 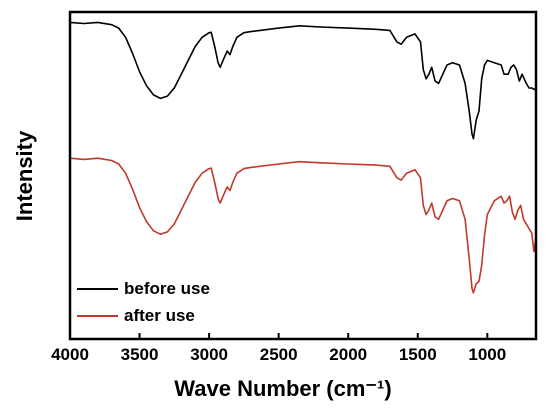 I want to click on y-axis-title: Intensity, so click(x=24, y=175).